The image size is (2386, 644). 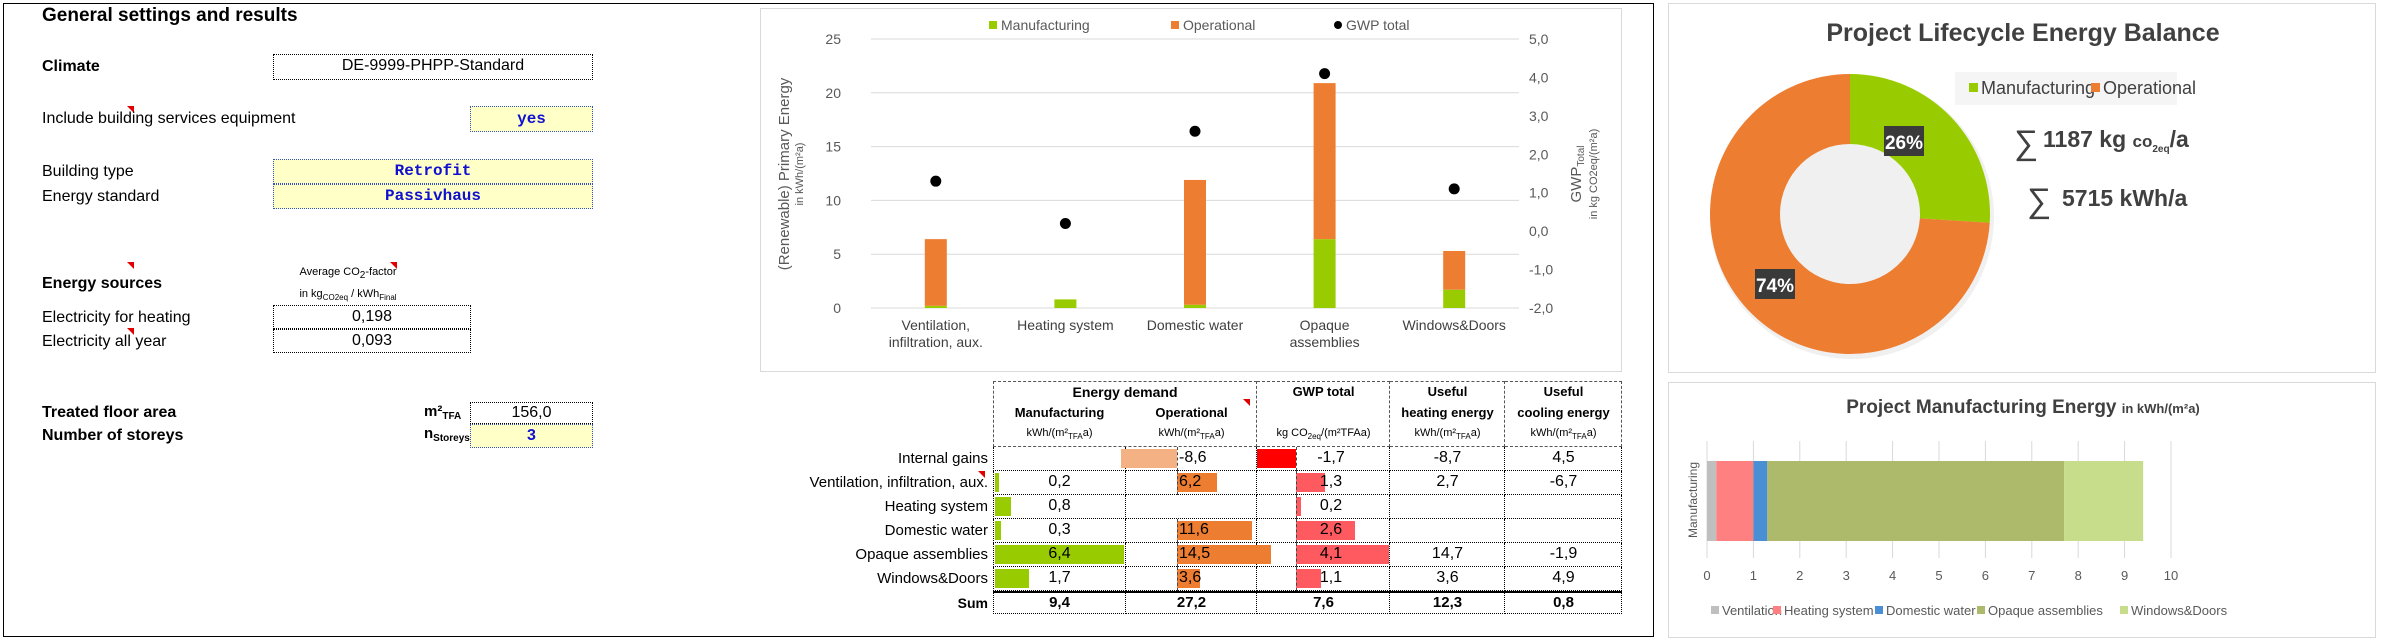 What do you see at coordinates (102, 283) in the screenshot?
I see `energy-sources-label: Energy sources` at bounding box center [102, 283].